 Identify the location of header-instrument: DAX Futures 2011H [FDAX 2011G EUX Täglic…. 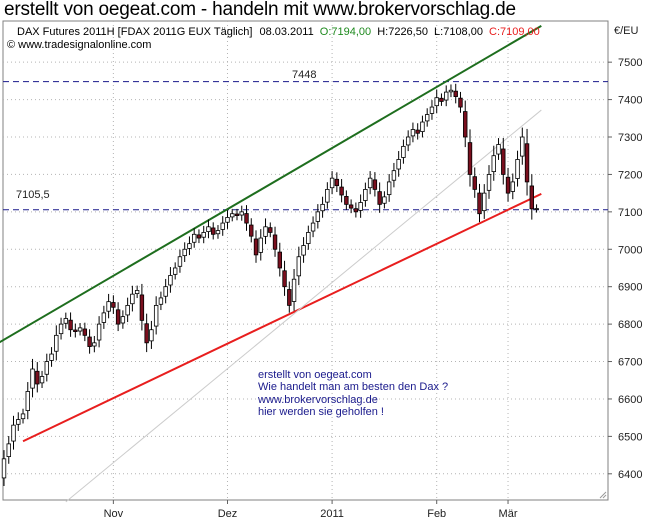
(278, 32).